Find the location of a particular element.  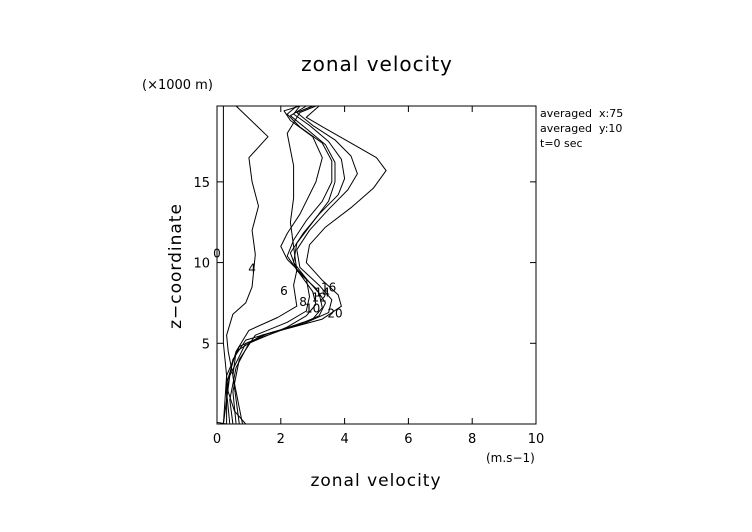

info-line-y: averaged y:10 is located at coordinates (581, 128).